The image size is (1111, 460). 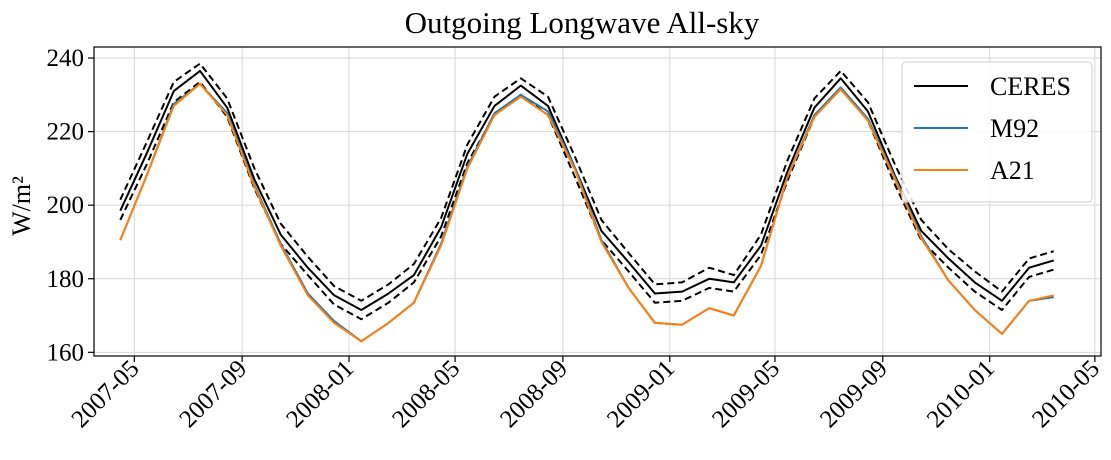 I want to click on x-tick-label: 2010-01, so click(x=961, y=394).